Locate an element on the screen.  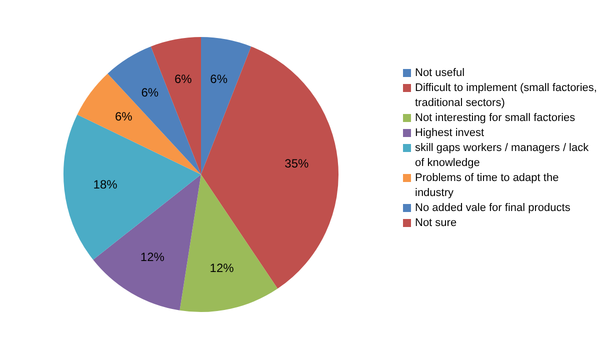
legend-label: skill gaps workers / managers / lack of knowledge is located at coordinates (502, 156).